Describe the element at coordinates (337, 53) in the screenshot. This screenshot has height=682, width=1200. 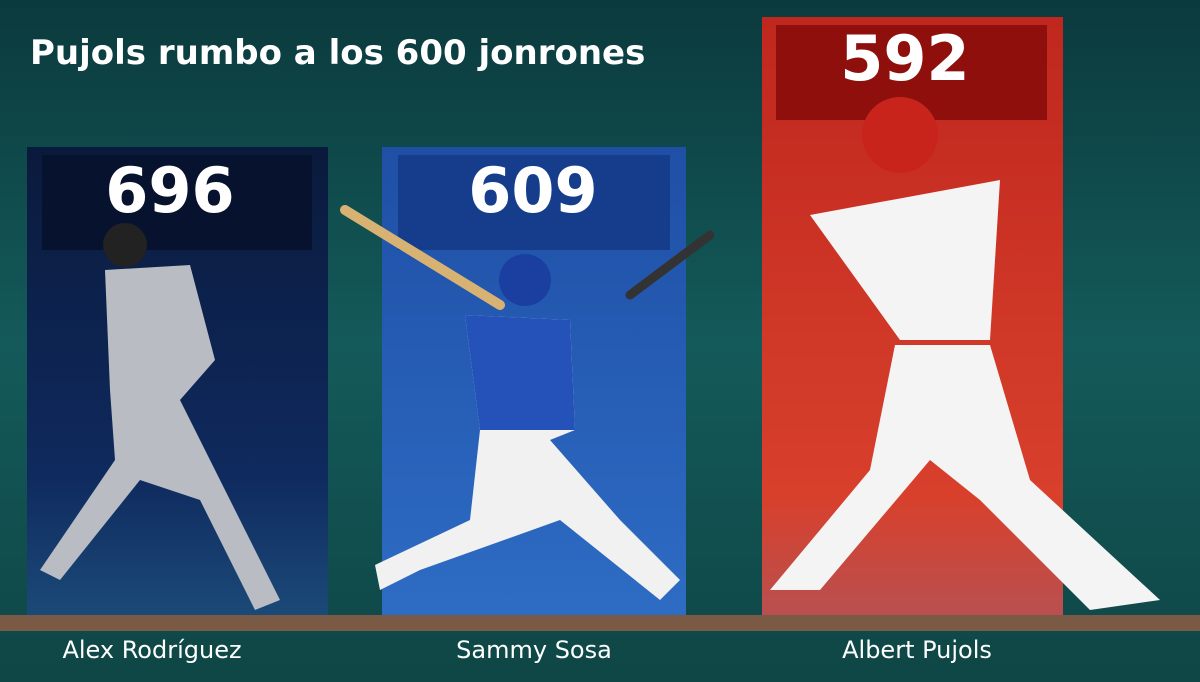
I see `title: Pujols rumbo a los 600 jonrones` at that location.